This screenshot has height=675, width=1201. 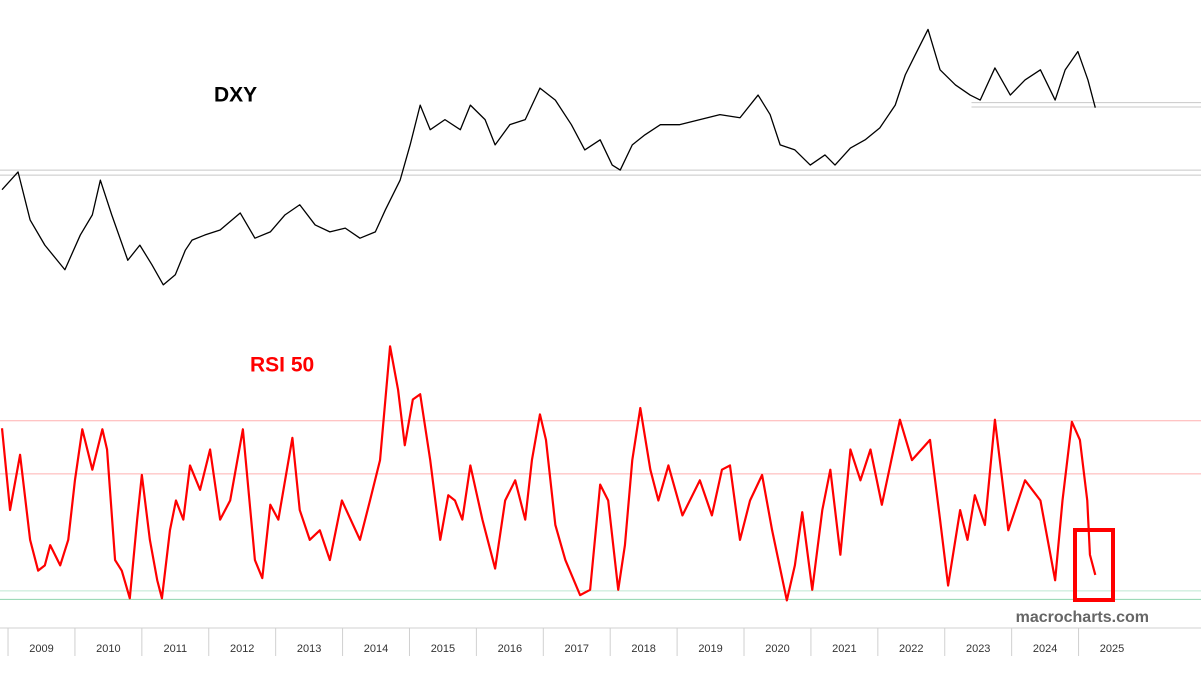 I want to click on x-tick-label: 2011, so click(x=175, y=649).